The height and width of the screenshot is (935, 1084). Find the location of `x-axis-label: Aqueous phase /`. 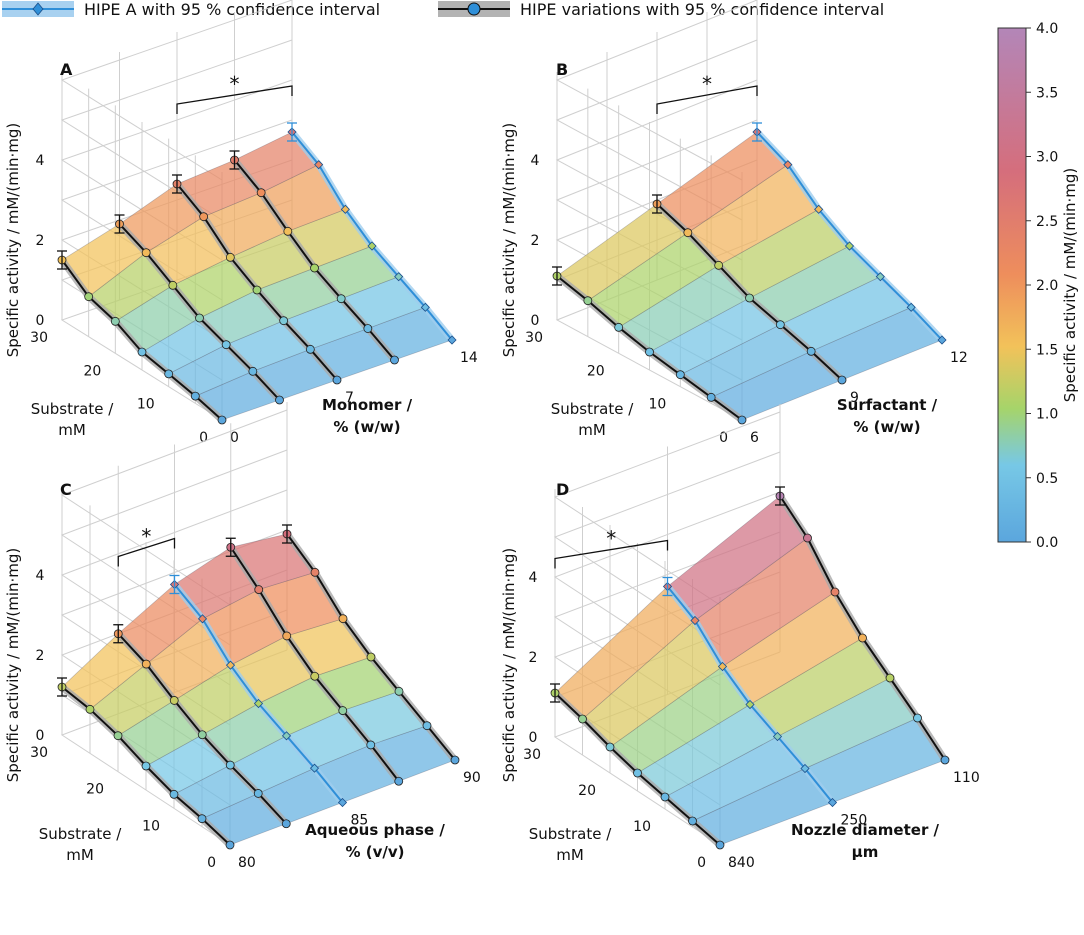

x-axis-label: Aqueous phase / is located at coordinates (375, 830).